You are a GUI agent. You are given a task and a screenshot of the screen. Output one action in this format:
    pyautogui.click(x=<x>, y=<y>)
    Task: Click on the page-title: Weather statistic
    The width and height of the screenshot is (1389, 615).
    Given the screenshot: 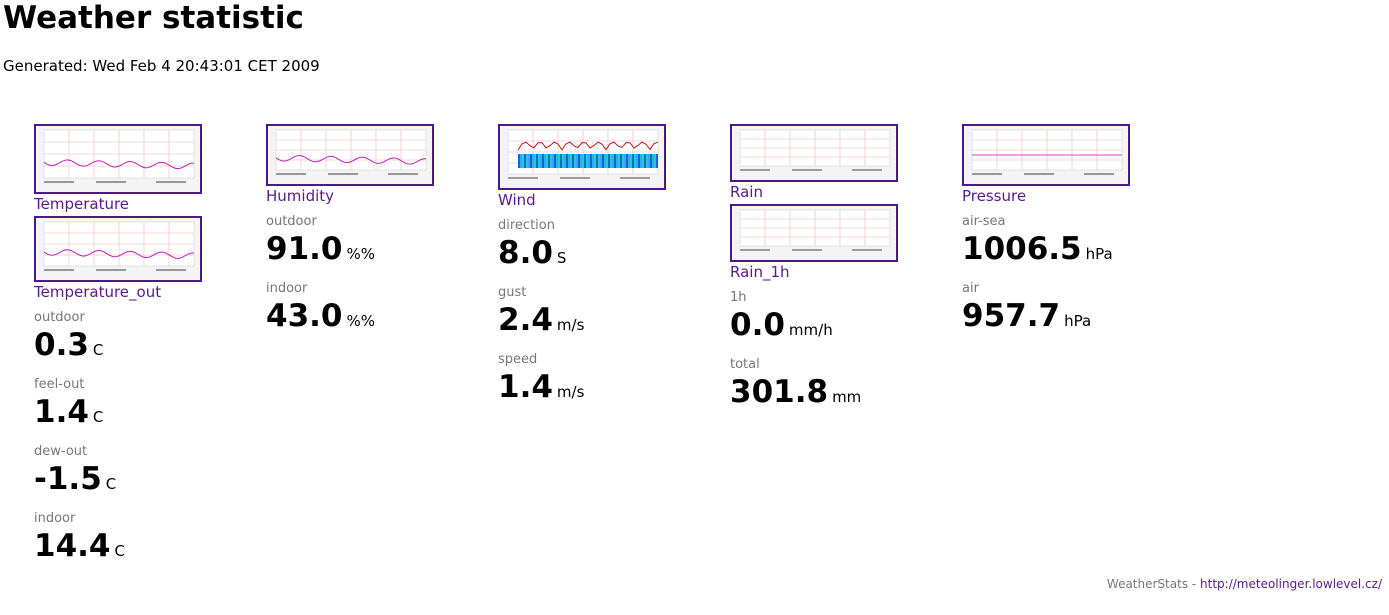 What is the action you would take?
    pyautogui.click(x=153, y=18)
    